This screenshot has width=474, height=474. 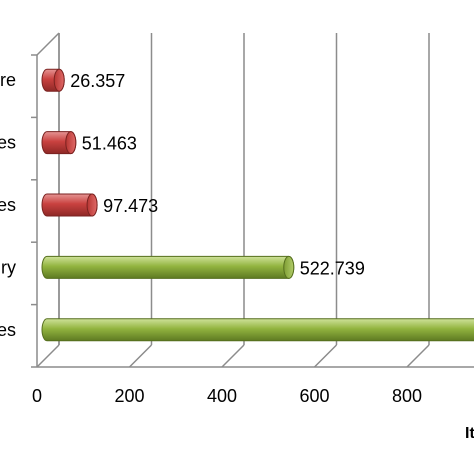 I want to click on category-label-4: es, so click(x=8, y=330).